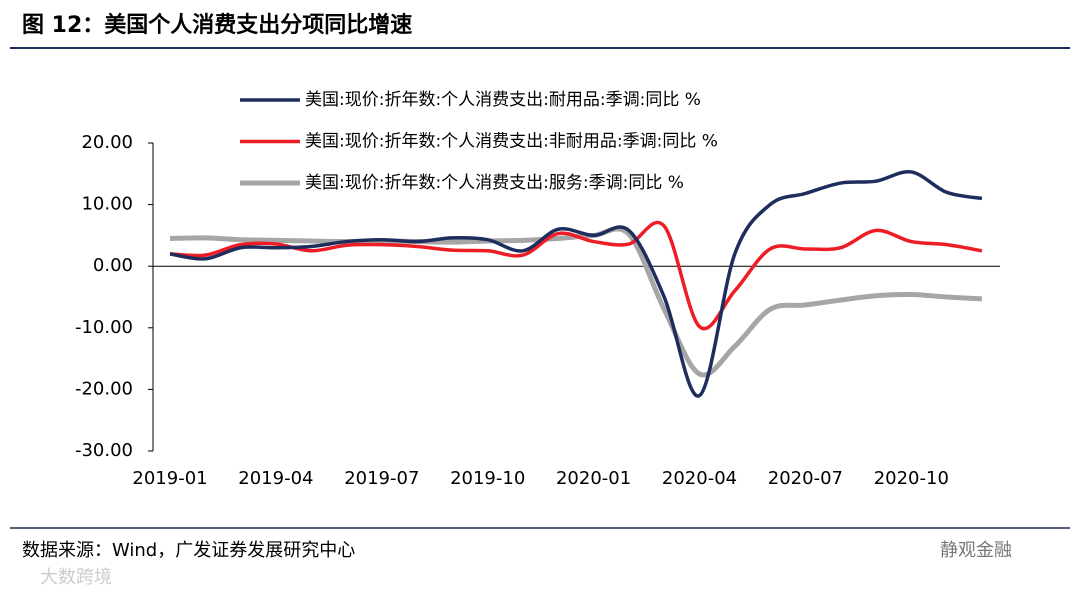  I want to click on legend-label: 美国:现价:折年数:个人消费支出:服务:季调:同比 %, so click(494, 183).